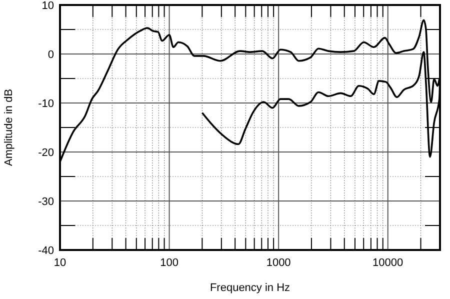  Describe the element at coordinates (51, 55) in the screenshot. I see `y-tick-label: 0` at that location.